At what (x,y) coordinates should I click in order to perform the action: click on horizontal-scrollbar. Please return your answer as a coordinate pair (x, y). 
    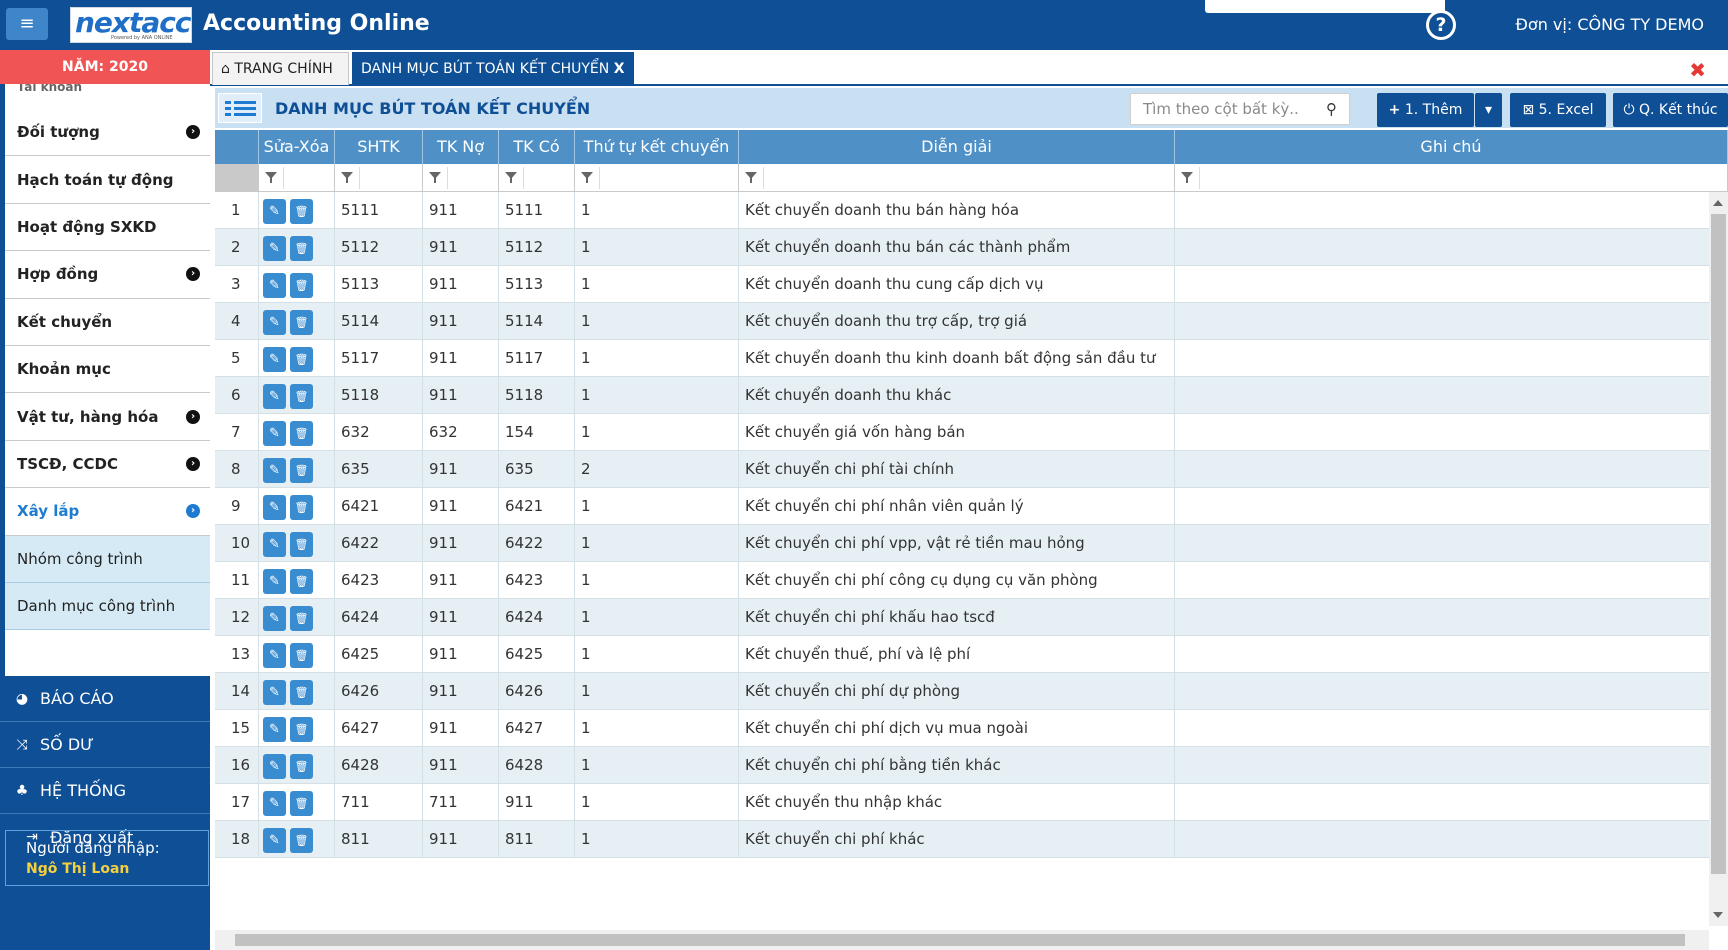
    Looking at the image, I should click on (962, 940).